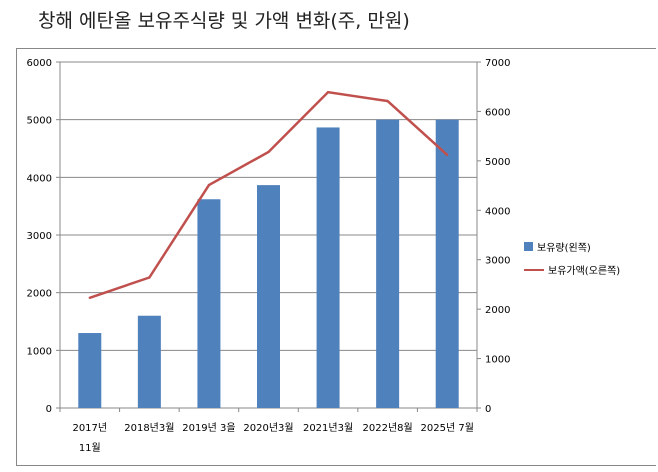  I want to click on left-tick-label: 5000, so click(39, 121).